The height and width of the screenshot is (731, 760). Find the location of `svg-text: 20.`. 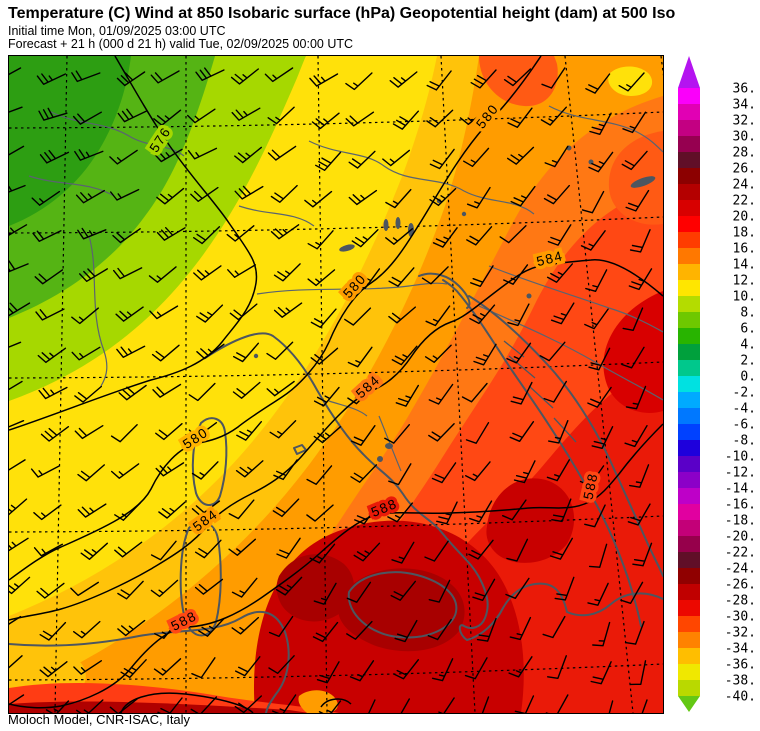

svg-text: 20. is located at coordinates (744, 217).